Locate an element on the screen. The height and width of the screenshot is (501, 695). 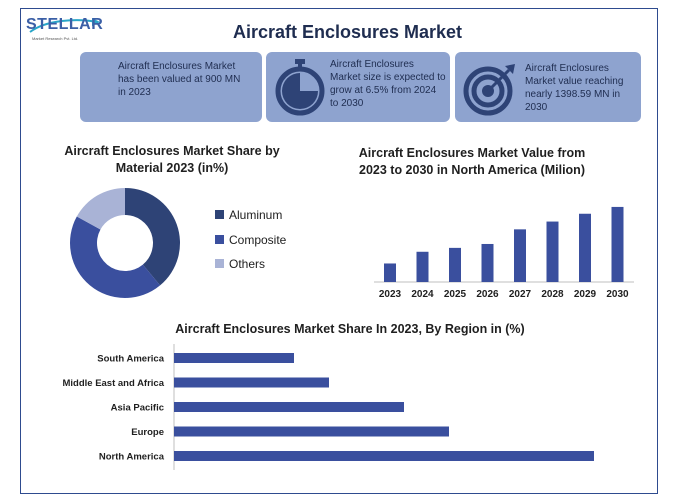
y-tick-label: North America is located at coordinates (132, 457).